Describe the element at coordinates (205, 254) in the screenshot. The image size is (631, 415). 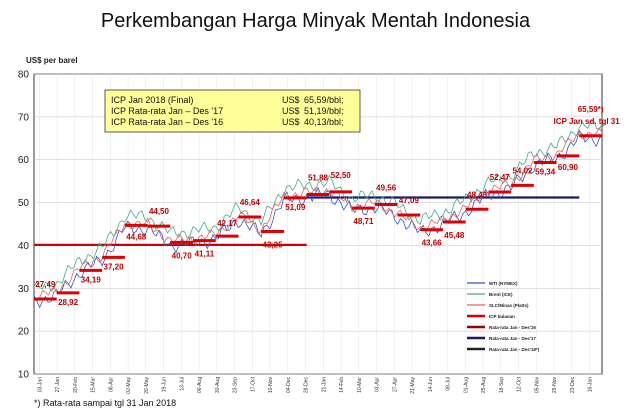
I see `icp-value-label: 41,11` at that location.